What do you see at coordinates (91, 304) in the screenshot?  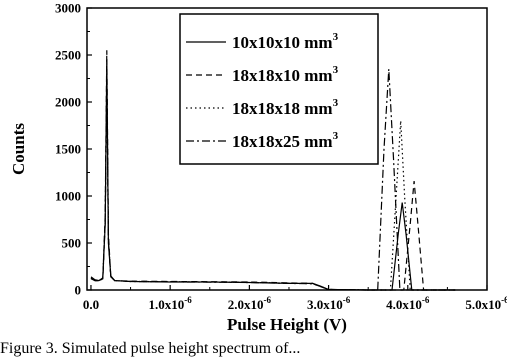 I see `x-tick-label: 0.0` at bounding box center [91, 304].